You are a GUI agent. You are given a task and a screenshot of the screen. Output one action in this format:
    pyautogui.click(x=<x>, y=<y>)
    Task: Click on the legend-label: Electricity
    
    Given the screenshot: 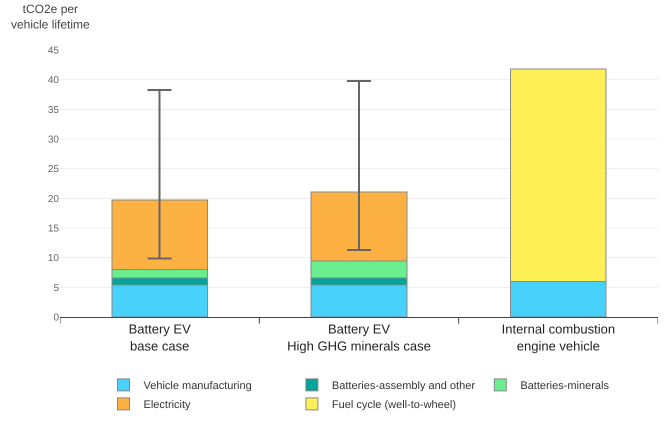 What is the action you would take?
    pyautogui.click(x=168, y=405)
    